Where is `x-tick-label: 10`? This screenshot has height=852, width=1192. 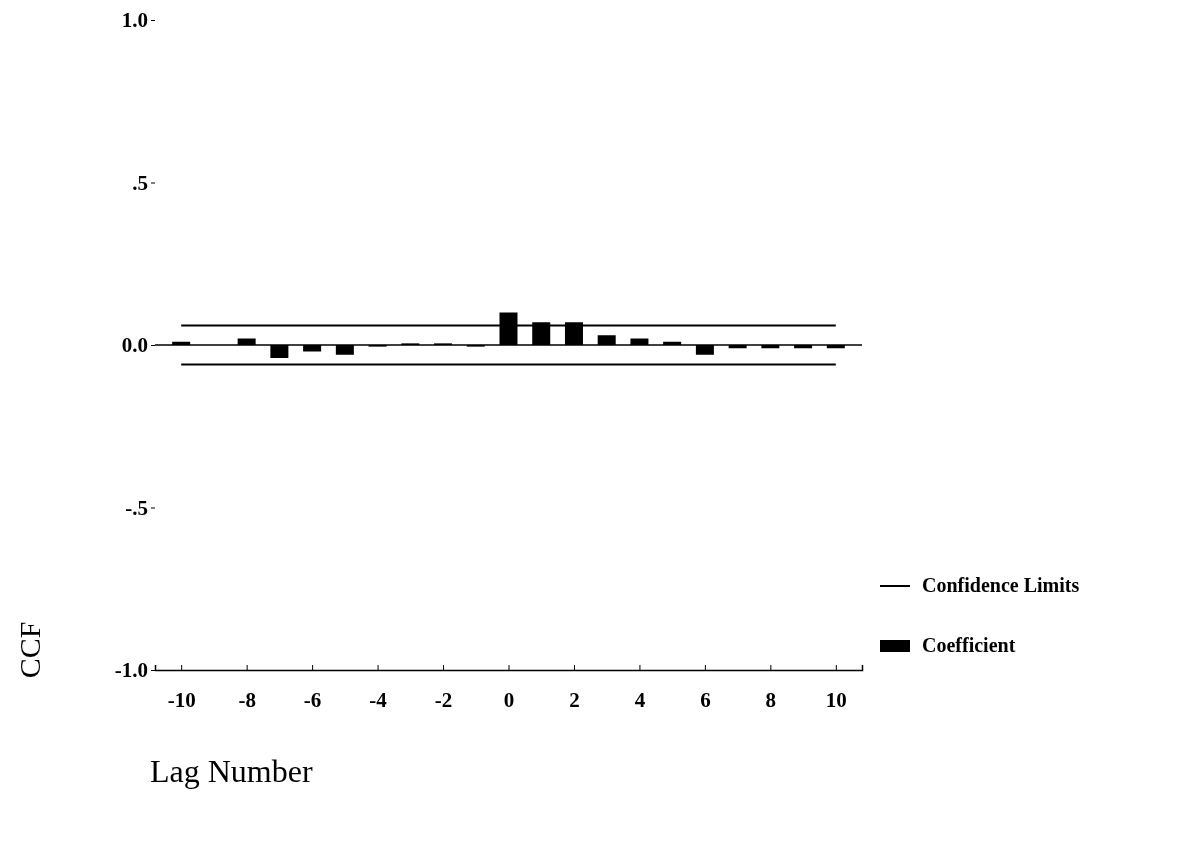 x-tick-label: 10 is located at coordinates (836, 699).